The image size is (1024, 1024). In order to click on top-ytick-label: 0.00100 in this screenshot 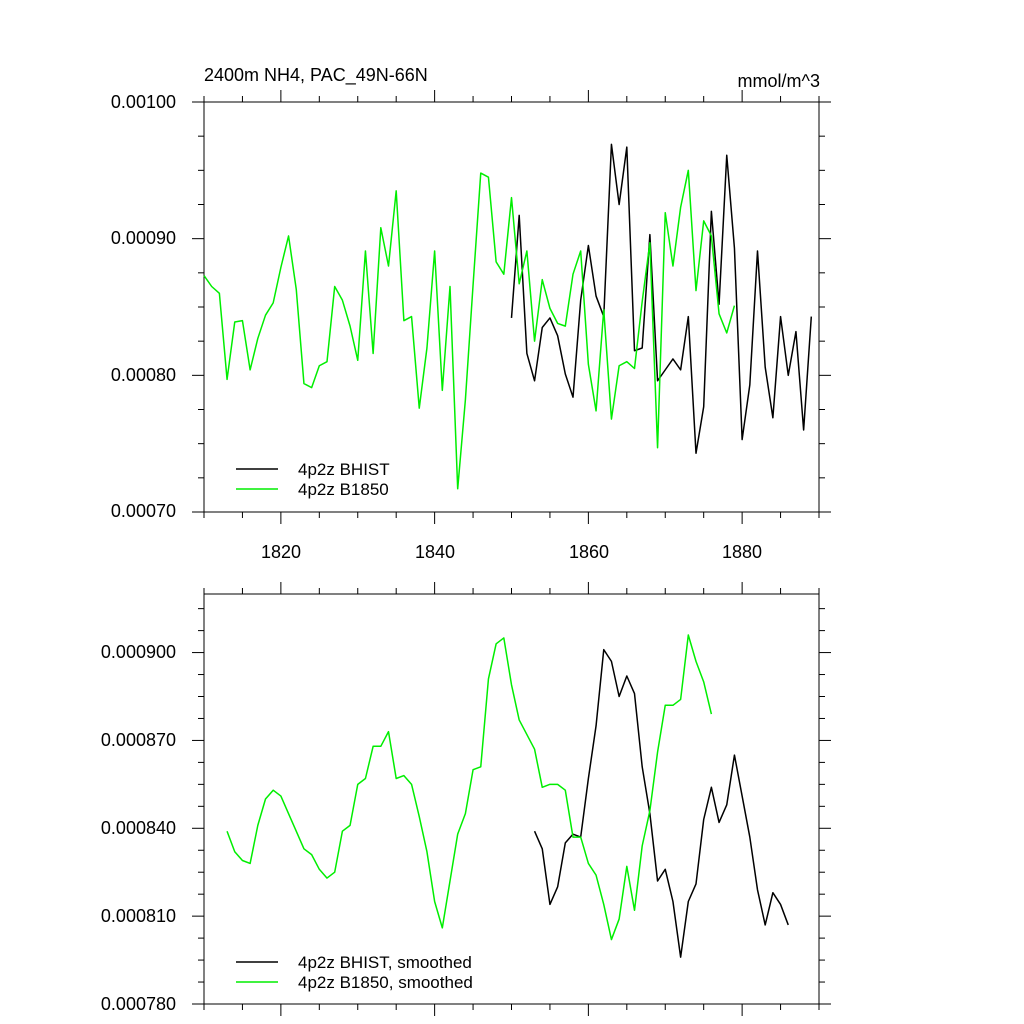, I will do `click(143, 102)`.